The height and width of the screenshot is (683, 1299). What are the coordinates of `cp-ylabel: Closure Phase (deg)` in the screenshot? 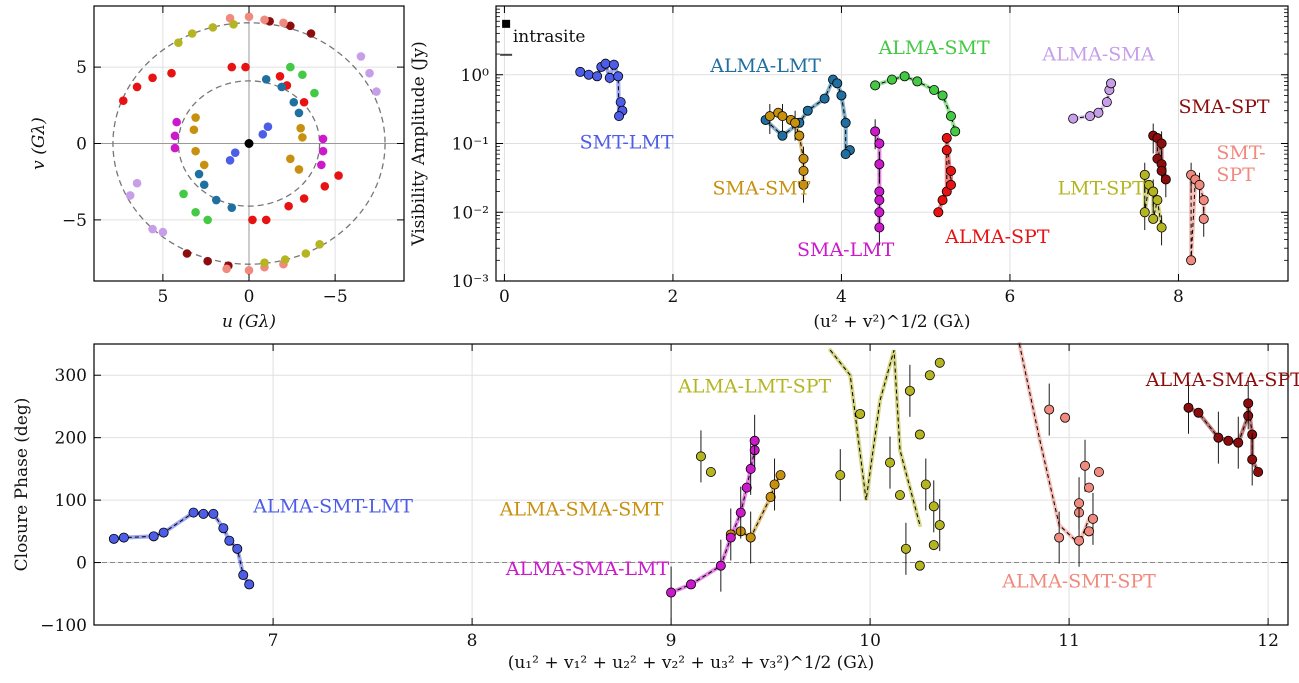 It's located at (22, 485).